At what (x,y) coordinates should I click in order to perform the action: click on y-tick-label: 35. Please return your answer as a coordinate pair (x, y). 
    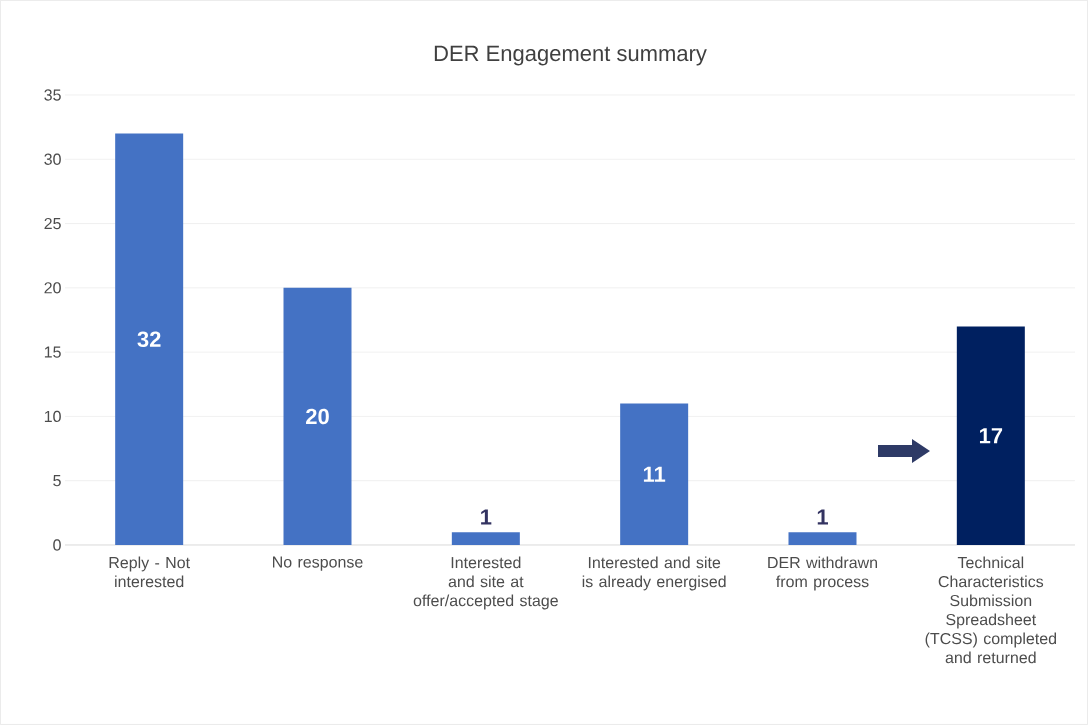
    Looking at the image, I should click on (52, 95).